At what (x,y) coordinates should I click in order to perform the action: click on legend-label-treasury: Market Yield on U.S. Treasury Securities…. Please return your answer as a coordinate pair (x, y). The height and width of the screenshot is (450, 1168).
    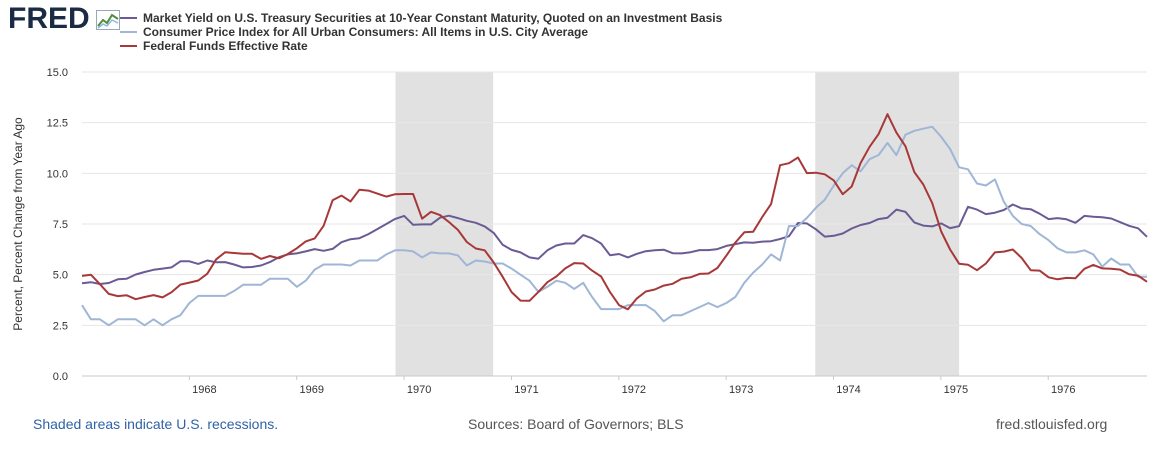
    Looking at the image, I should click on (433, 18).